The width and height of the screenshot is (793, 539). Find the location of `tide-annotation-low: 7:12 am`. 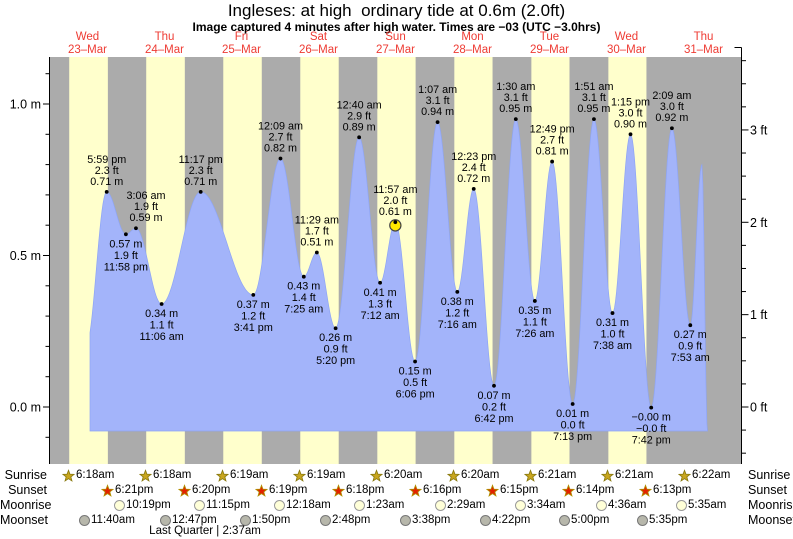

tide-annotation-low: 7:12 am is located at coordinates (380, 316).